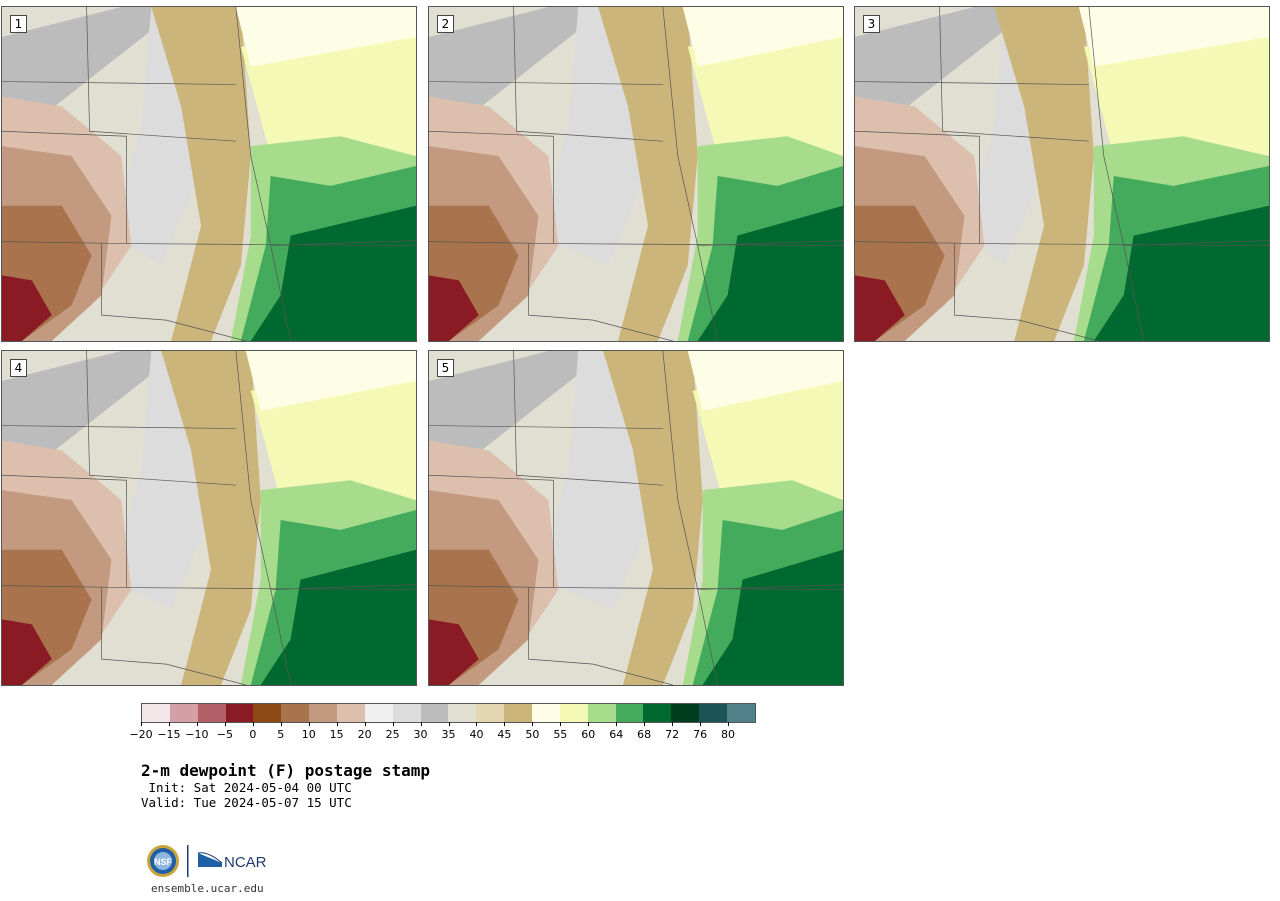 This screenshot has height=901, width=1280. I want to click on map-panel-3: 3, so click(1062, 174).